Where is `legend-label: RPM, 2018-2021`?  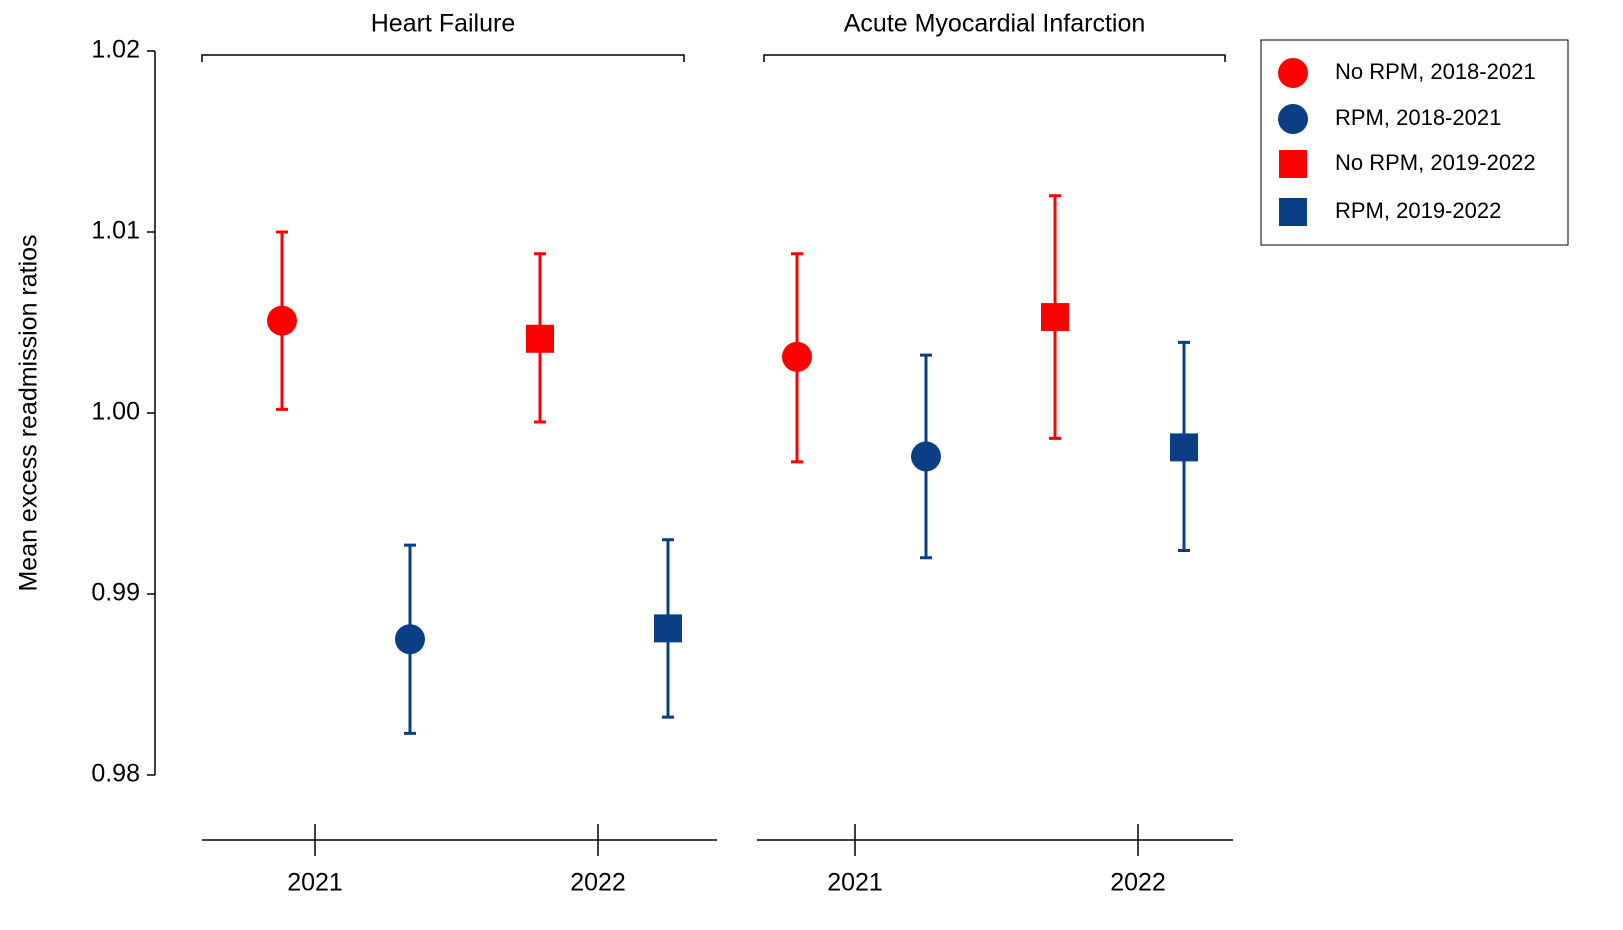 legend-label: RPM, 2018-2021 is located at coordinates (1418, 117).